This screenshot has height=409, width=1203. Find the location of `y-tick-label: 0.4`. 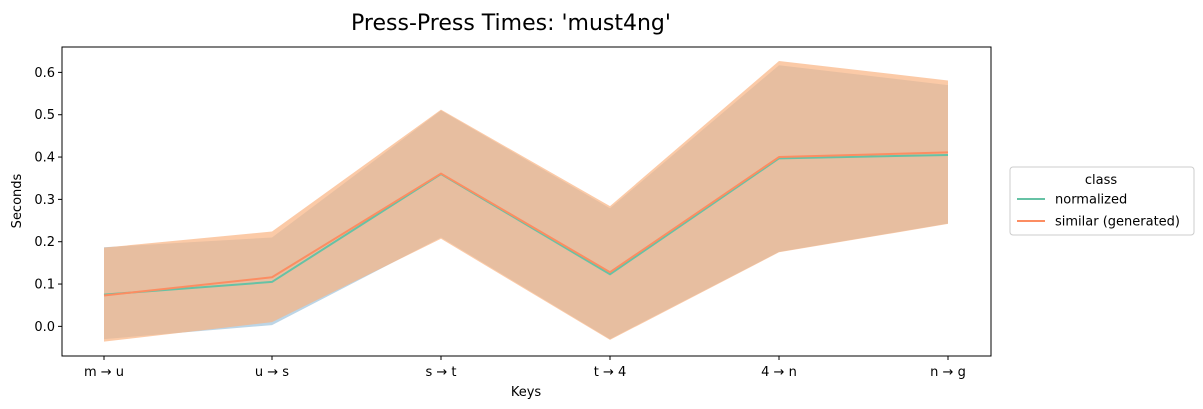

y-tick-label: 0.4 is located at coordinates (44, 158).